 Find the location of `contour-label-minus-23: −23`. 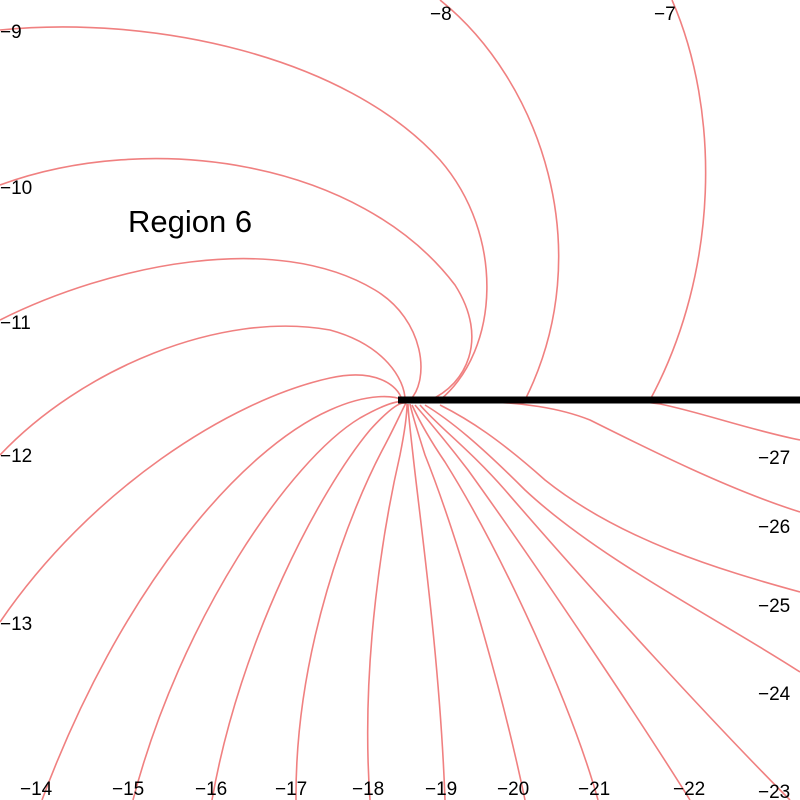

contour-label-minus-23: −23 is located at coordinates (774, 791).